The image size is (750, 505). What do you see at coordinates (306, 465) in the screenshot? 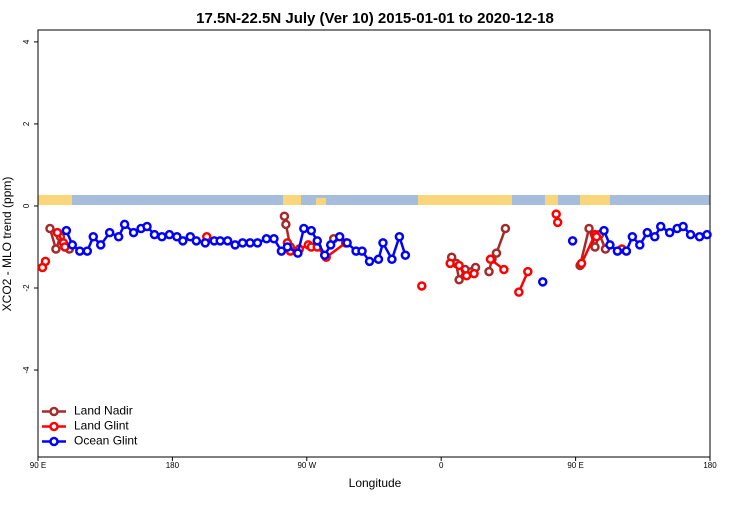
I see `x-tick-label: 90 W` at bounding box center [306, 465].